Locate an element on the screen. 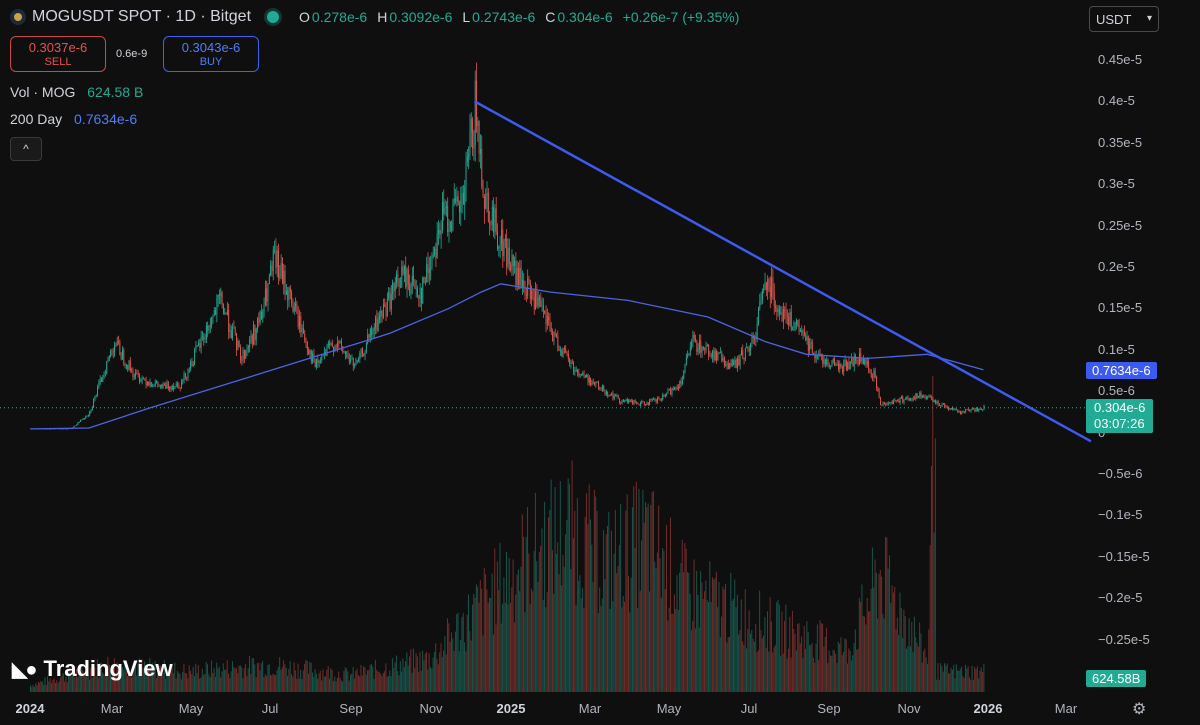  y-axis-tick: −0.15e-5 is located at coordinates (1124, 556).